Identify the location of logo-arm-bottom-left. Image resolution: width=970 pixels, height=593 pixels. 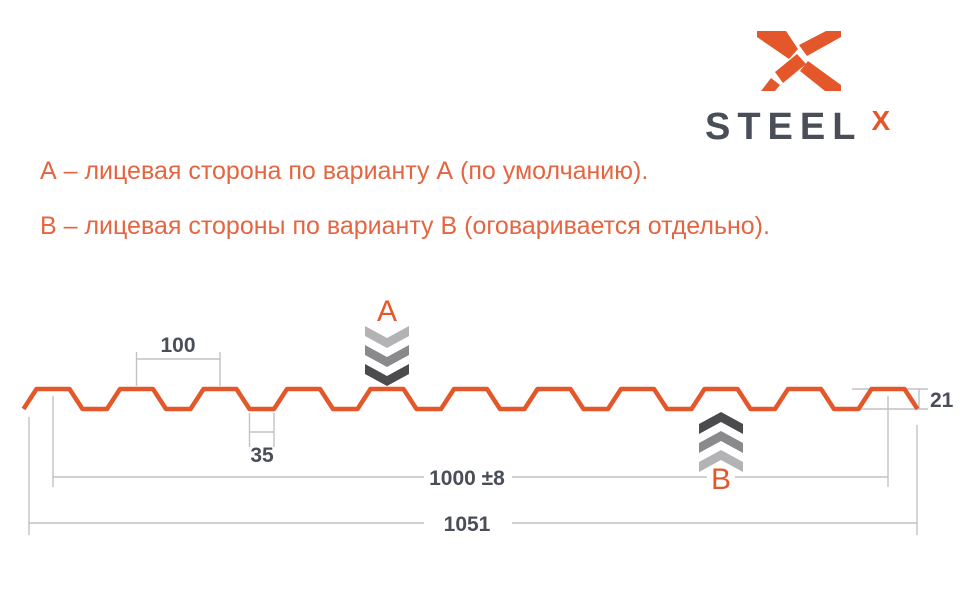
(770, 84).